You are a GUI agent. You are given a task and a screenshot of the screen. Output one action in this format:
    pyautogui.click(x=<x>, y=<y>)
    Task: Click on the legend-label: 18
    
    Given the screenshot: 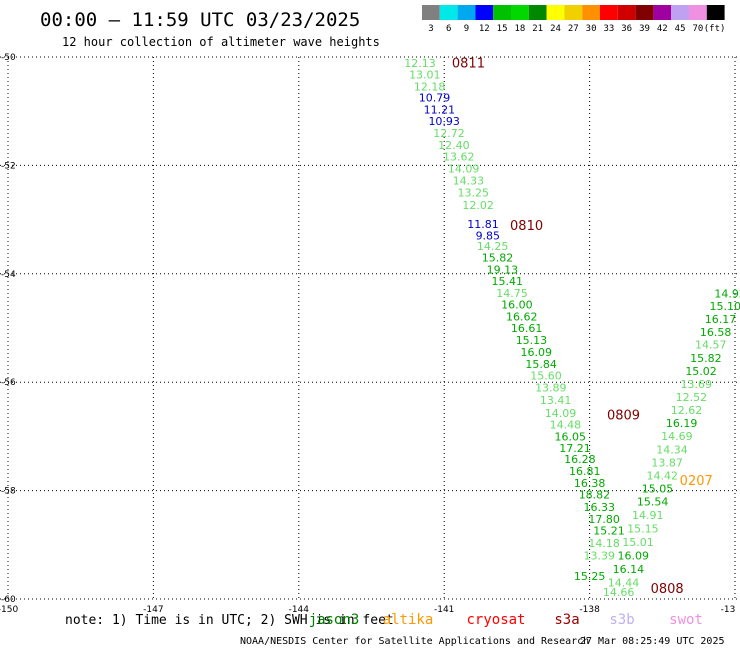 What is the action you would take?
    pyautogui.click(x=519, y=29)
    